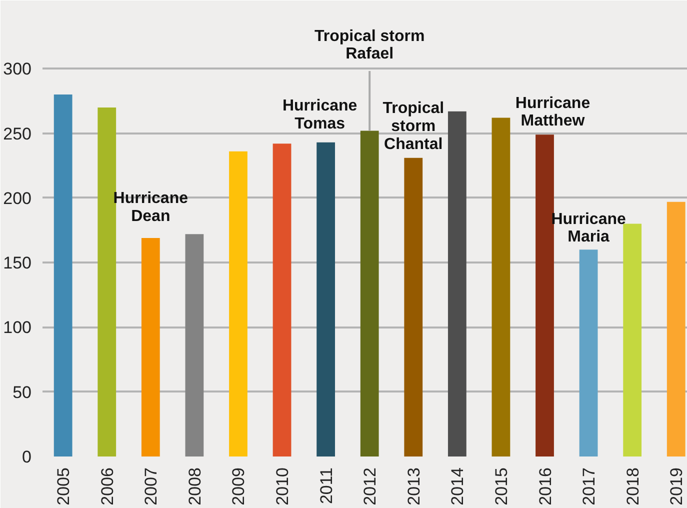 The image size is (687, 508). What do you see at coordinates (589, 486) in the screenshot?
I see `x-tick-label: 2017` at bounding box center [589, 486].